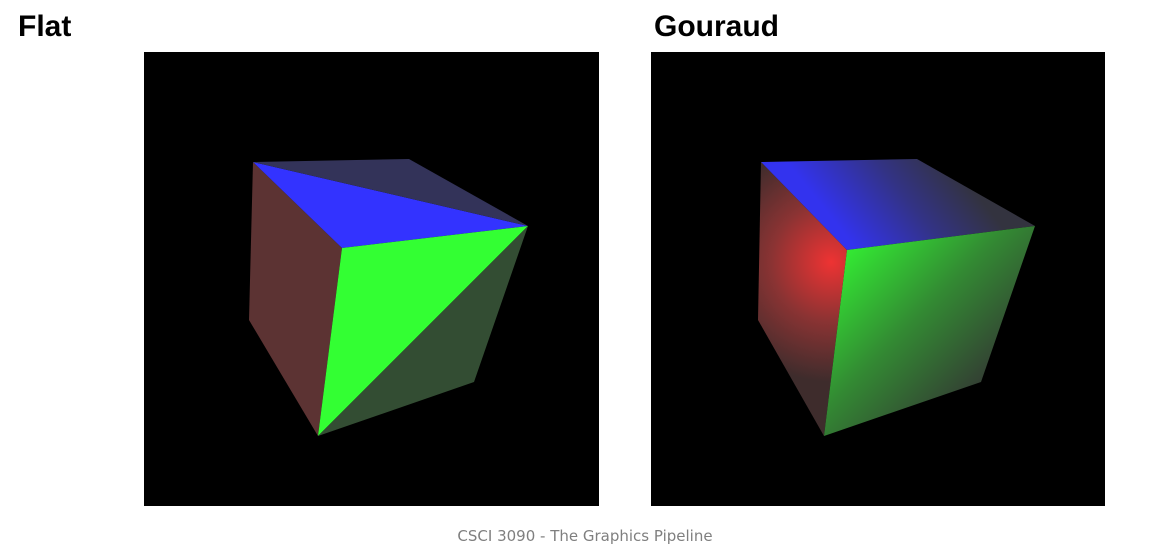 This screenshot has width=1170, height=555. What do you see at coordinates (390, 192) in the screenshot?
I see `cube-top-face-dim-triangle` at bounding box center [390, 192].